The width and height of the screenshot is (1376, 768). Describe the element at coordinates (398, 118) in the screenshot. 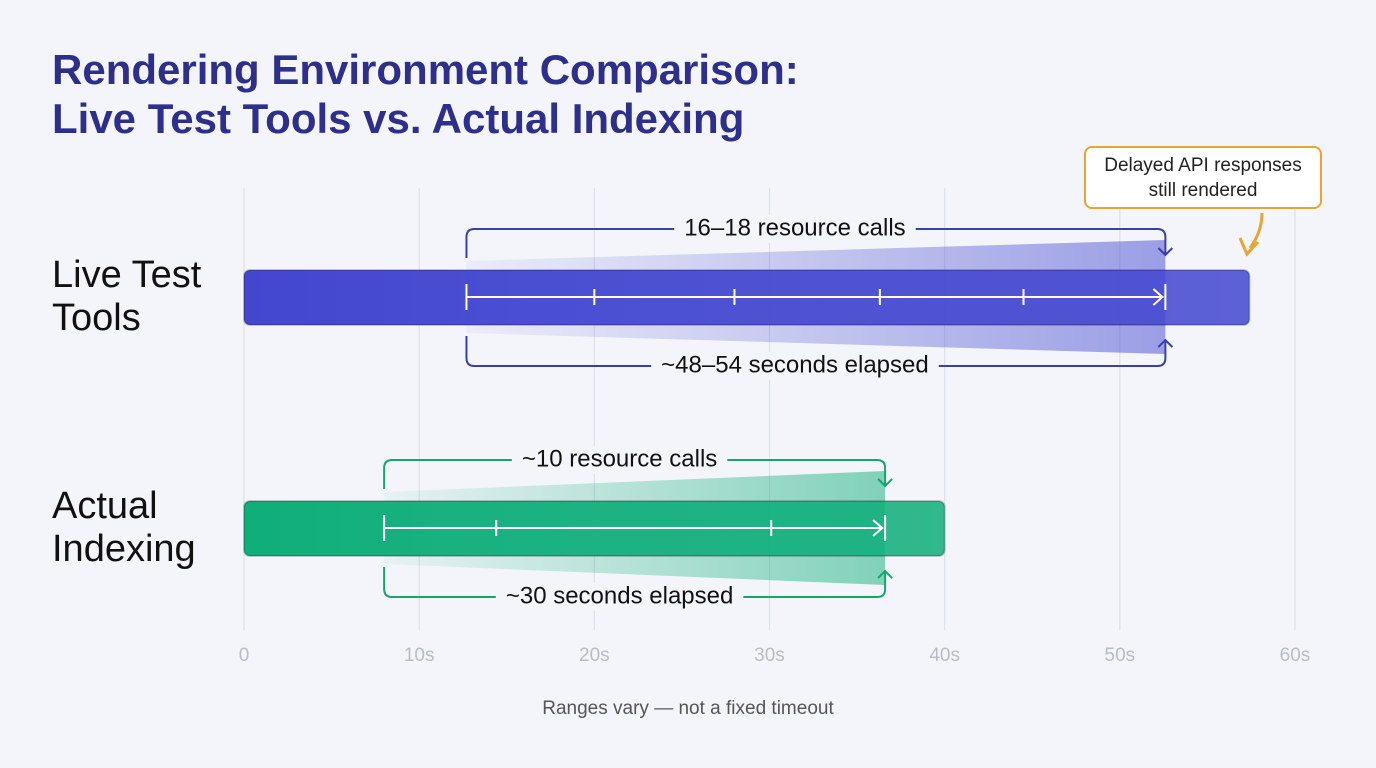

I see `chart-title: Live Test Tools vs. Actual Indexing` at that location.